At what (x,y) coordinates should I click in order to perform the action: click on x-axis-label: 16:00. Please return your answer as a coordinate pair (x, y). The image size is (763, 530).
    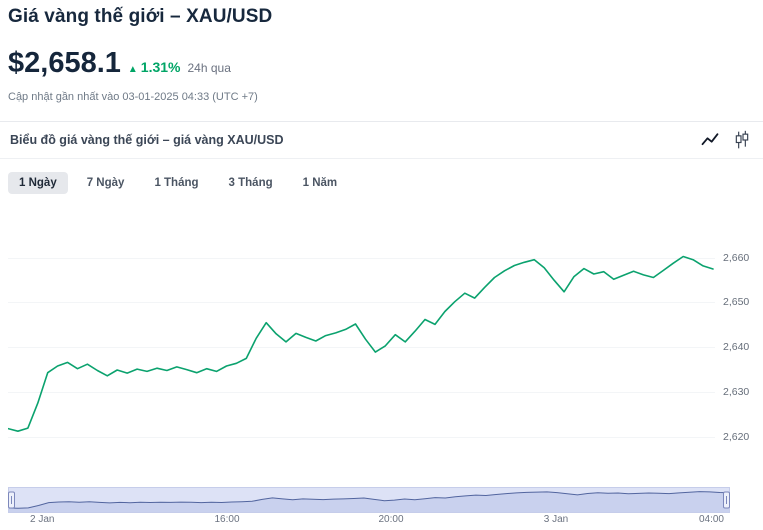
    Looking at the image, I should click on (227, 519).